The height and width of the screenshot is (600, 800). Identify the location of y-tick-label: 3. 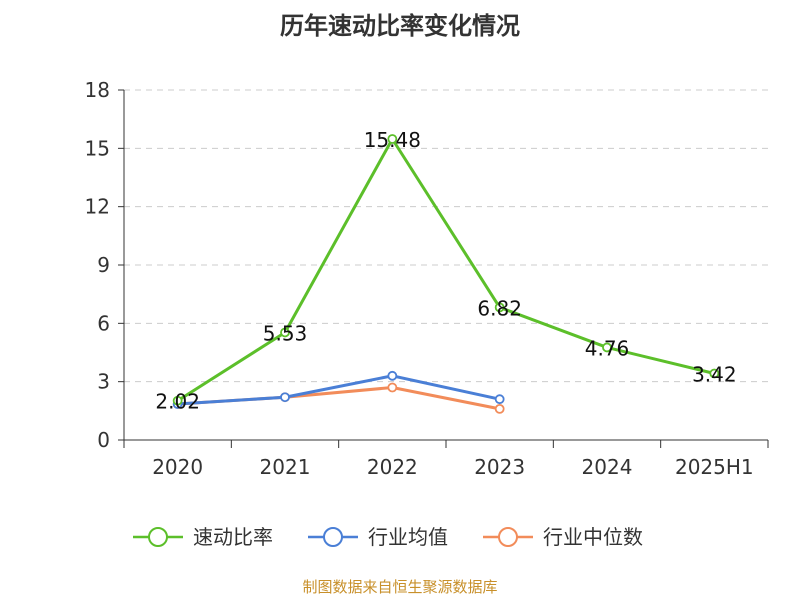
(103, 382).